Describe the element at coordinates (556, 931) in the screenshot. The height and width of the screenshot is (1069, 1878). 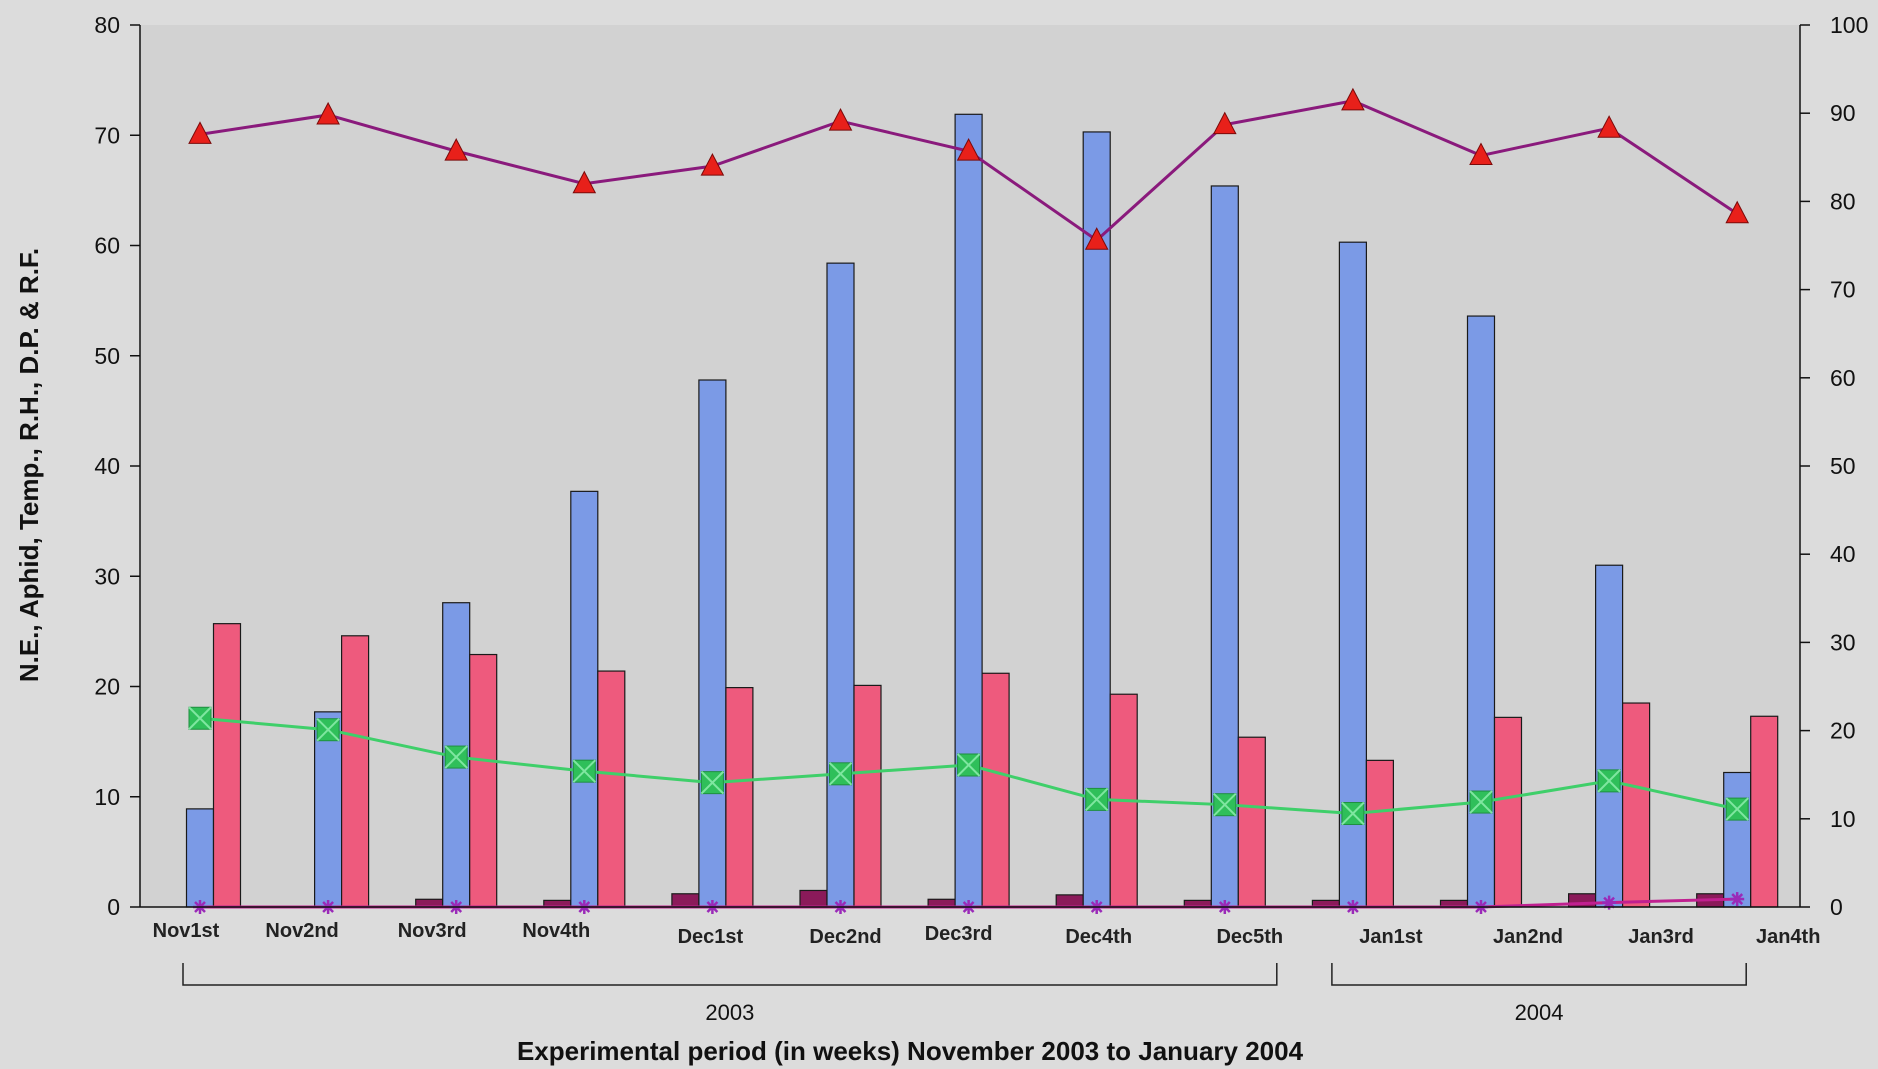
I see `x-tick-label-3: Nov4th` at that location.